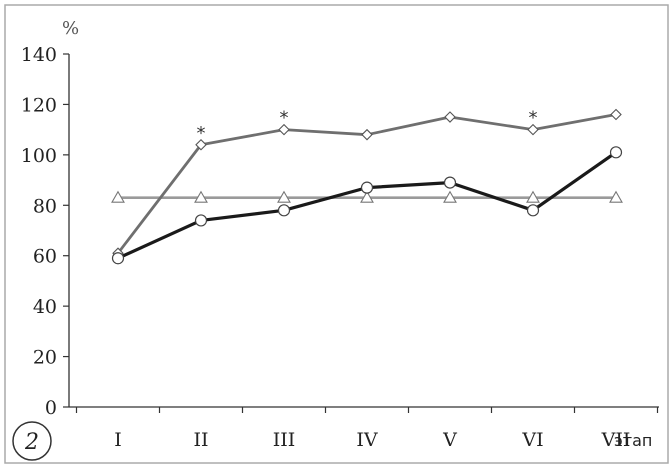 The image size is (669, 464). What do you see at coordinates (39, 156) in the screenshot?
I see `y-tick-label: 100` at bounding box center [39, 156].